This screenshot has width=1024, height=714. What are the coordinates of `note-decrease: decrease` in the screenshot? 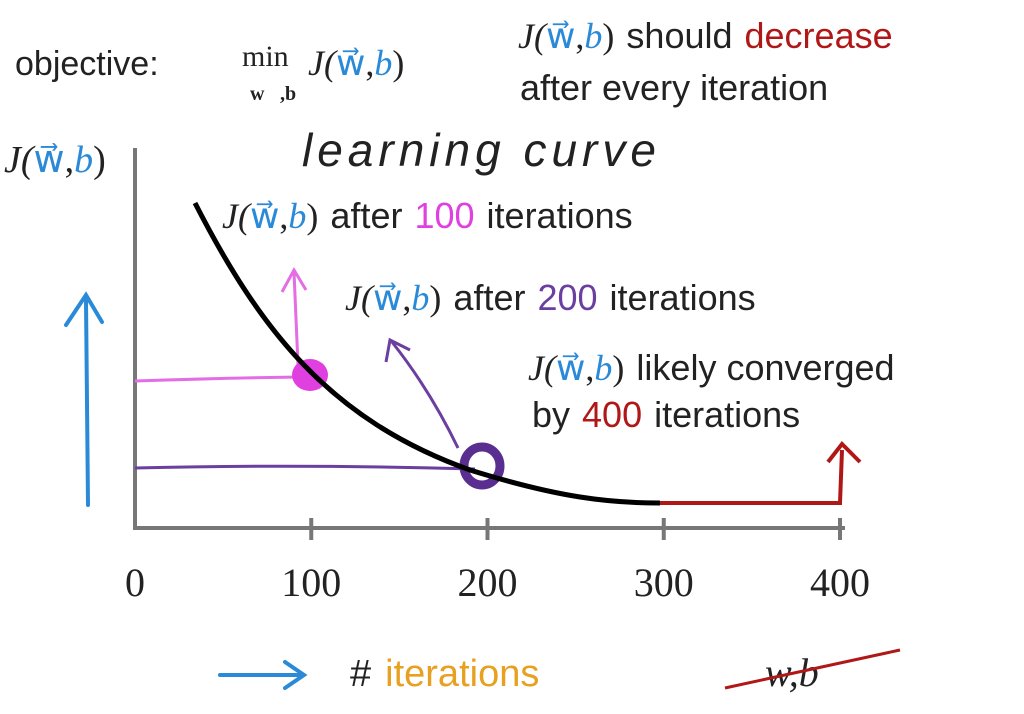 It's located at (819, 35).